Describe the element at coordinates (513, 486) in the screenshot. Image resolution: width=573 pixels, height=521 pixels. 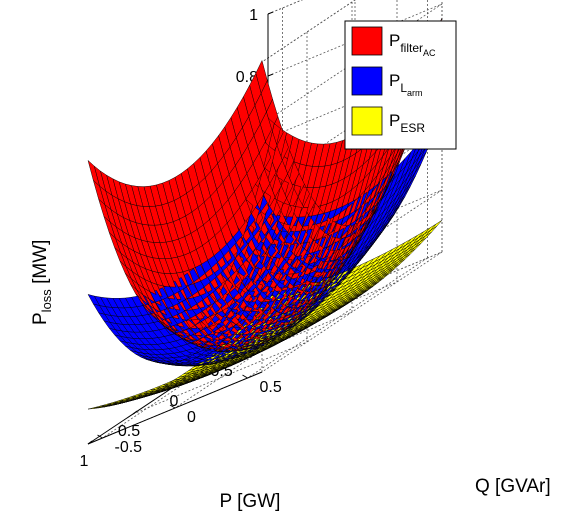
I see `y-axis-label: Q [GVAr]` at that location.